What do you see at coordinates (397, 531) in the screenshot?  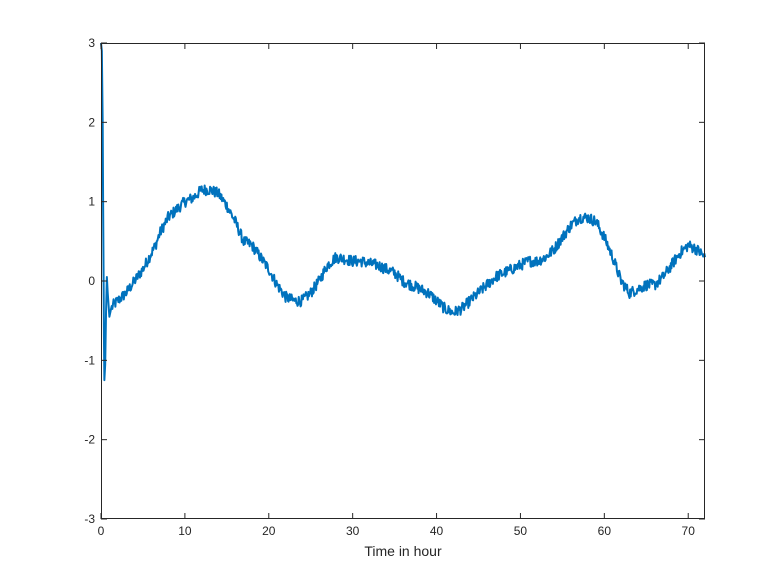 I see `x-tick-labels: 0 10 20 30 40 50 60 70` at bounding box center [397, 531].